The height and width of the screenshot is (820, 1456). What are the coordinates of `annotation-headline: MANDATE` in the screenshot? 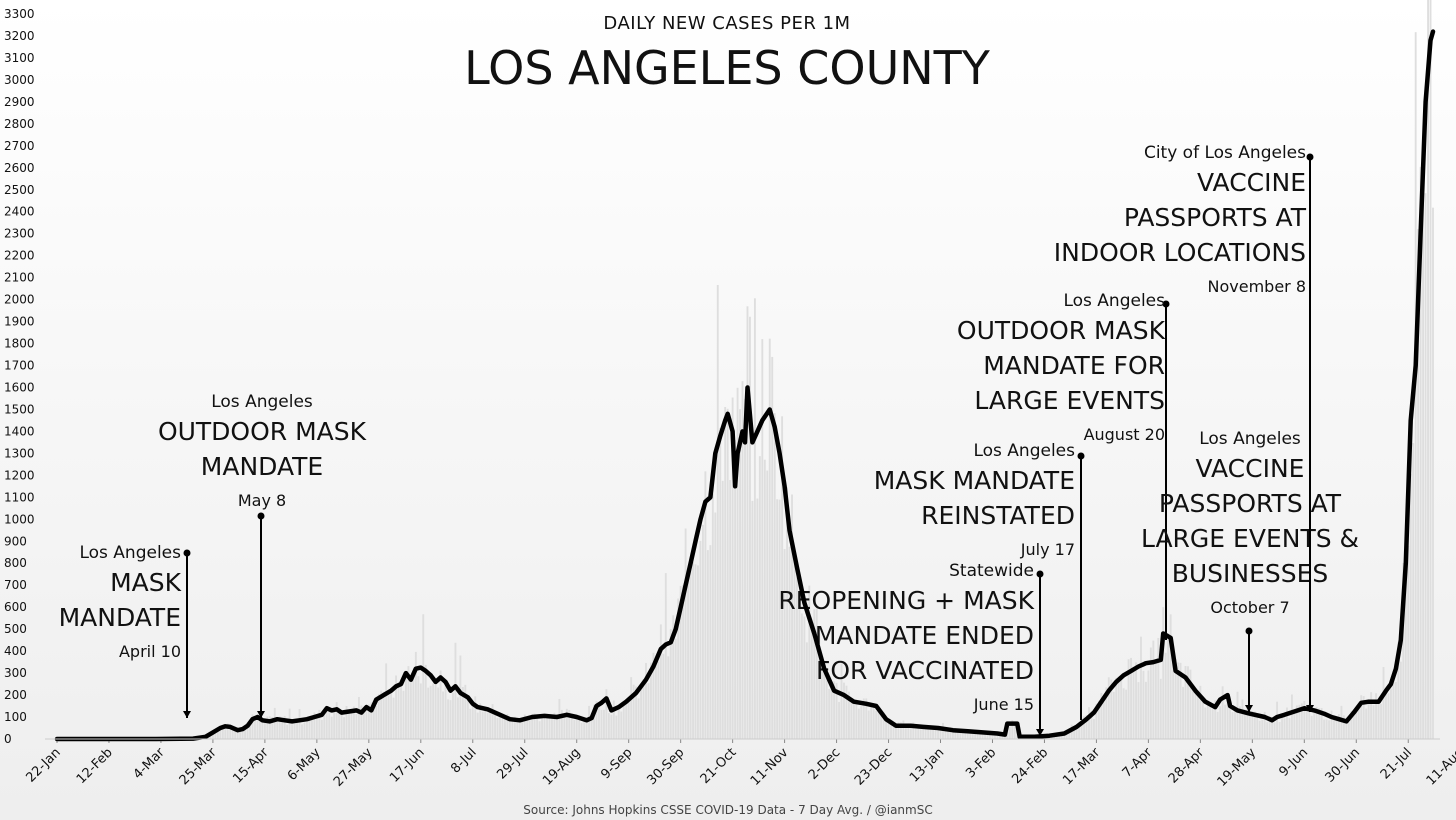 It's located at (262, 466).